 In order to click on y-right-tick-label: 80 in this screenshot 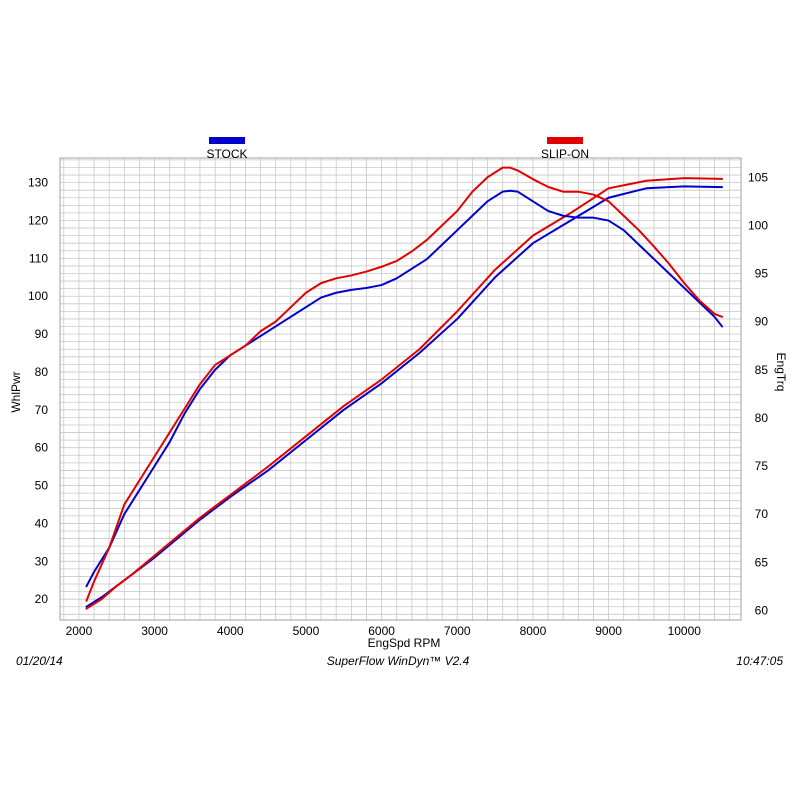, I will do `click(762, 418)`.